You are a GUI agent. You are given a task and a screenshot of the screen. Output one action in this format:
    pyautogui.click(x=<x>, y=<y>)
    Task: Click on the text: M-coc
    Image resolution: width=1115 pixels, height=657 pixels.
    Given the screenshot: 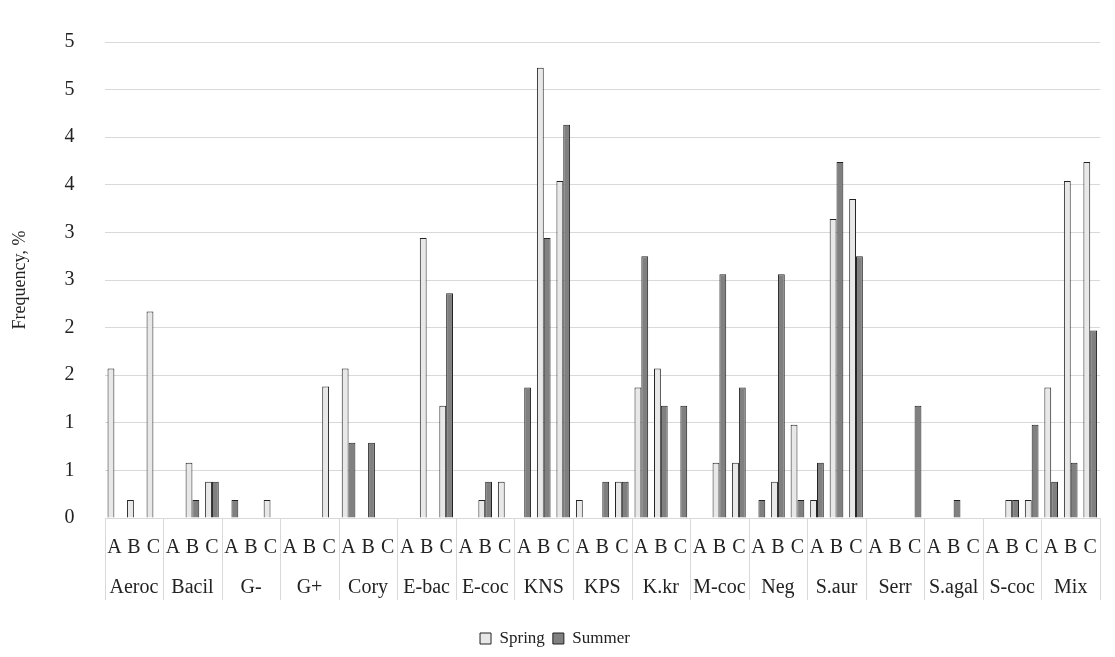 What is the action you would take?
    pyautogui.click(x=719, y=586)
    